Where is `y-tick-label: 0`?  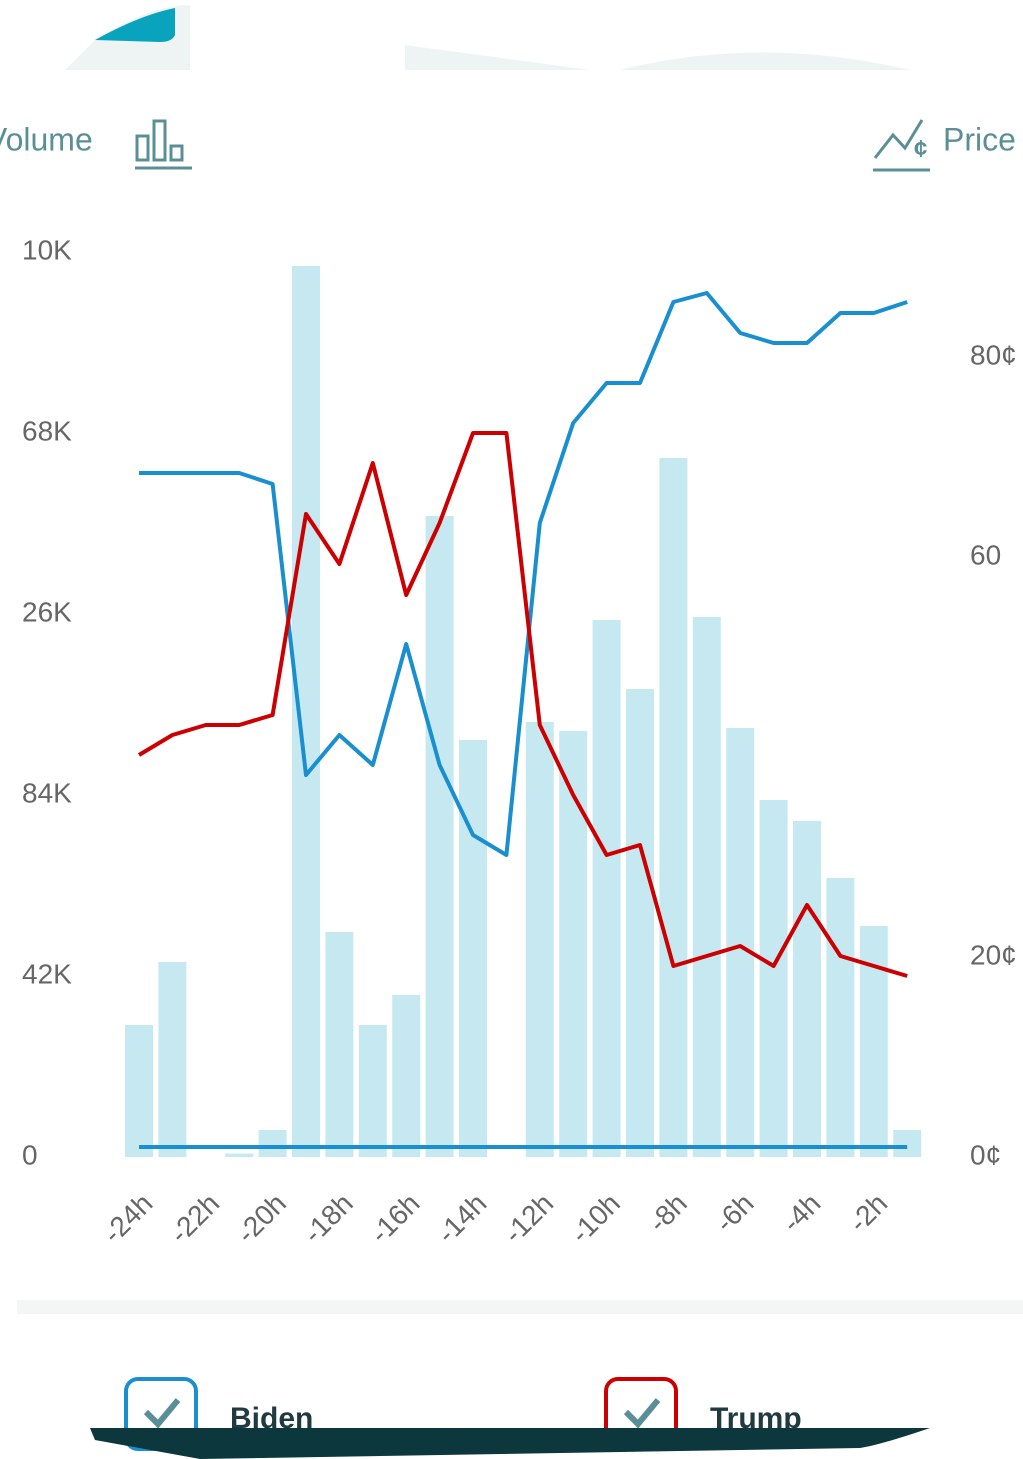 y-tick-label: 0 is located at coordinates (30, 1154).